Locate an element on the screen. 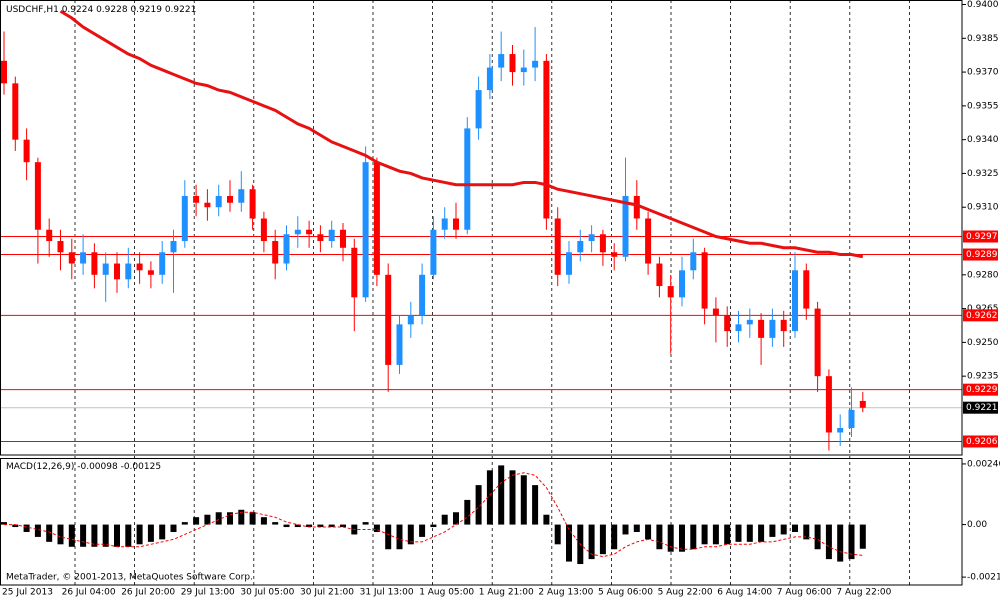 The width and height of the screenshot is (1000, 600). macd-value: -0.00098 is located at coordinates (97, 467).